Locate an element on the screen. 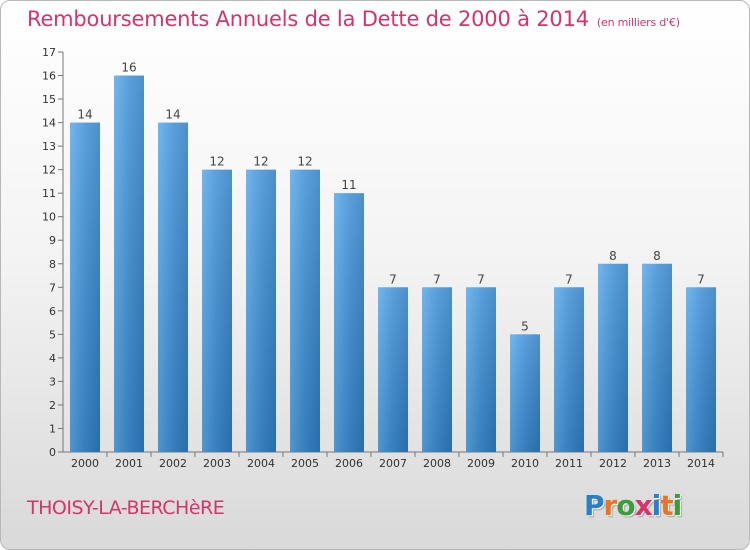 This screenshot has width=750, height=550. y-tick-label: 13 is located at coordinates (49, 146).